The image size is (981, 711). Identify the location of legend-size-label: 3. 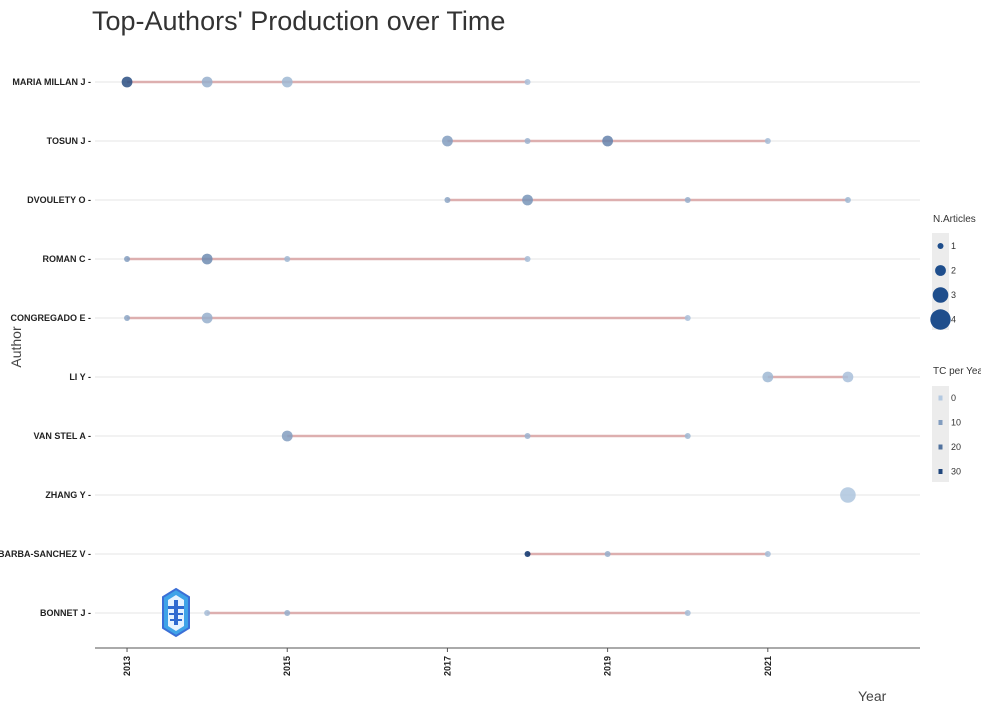
(953, 295).